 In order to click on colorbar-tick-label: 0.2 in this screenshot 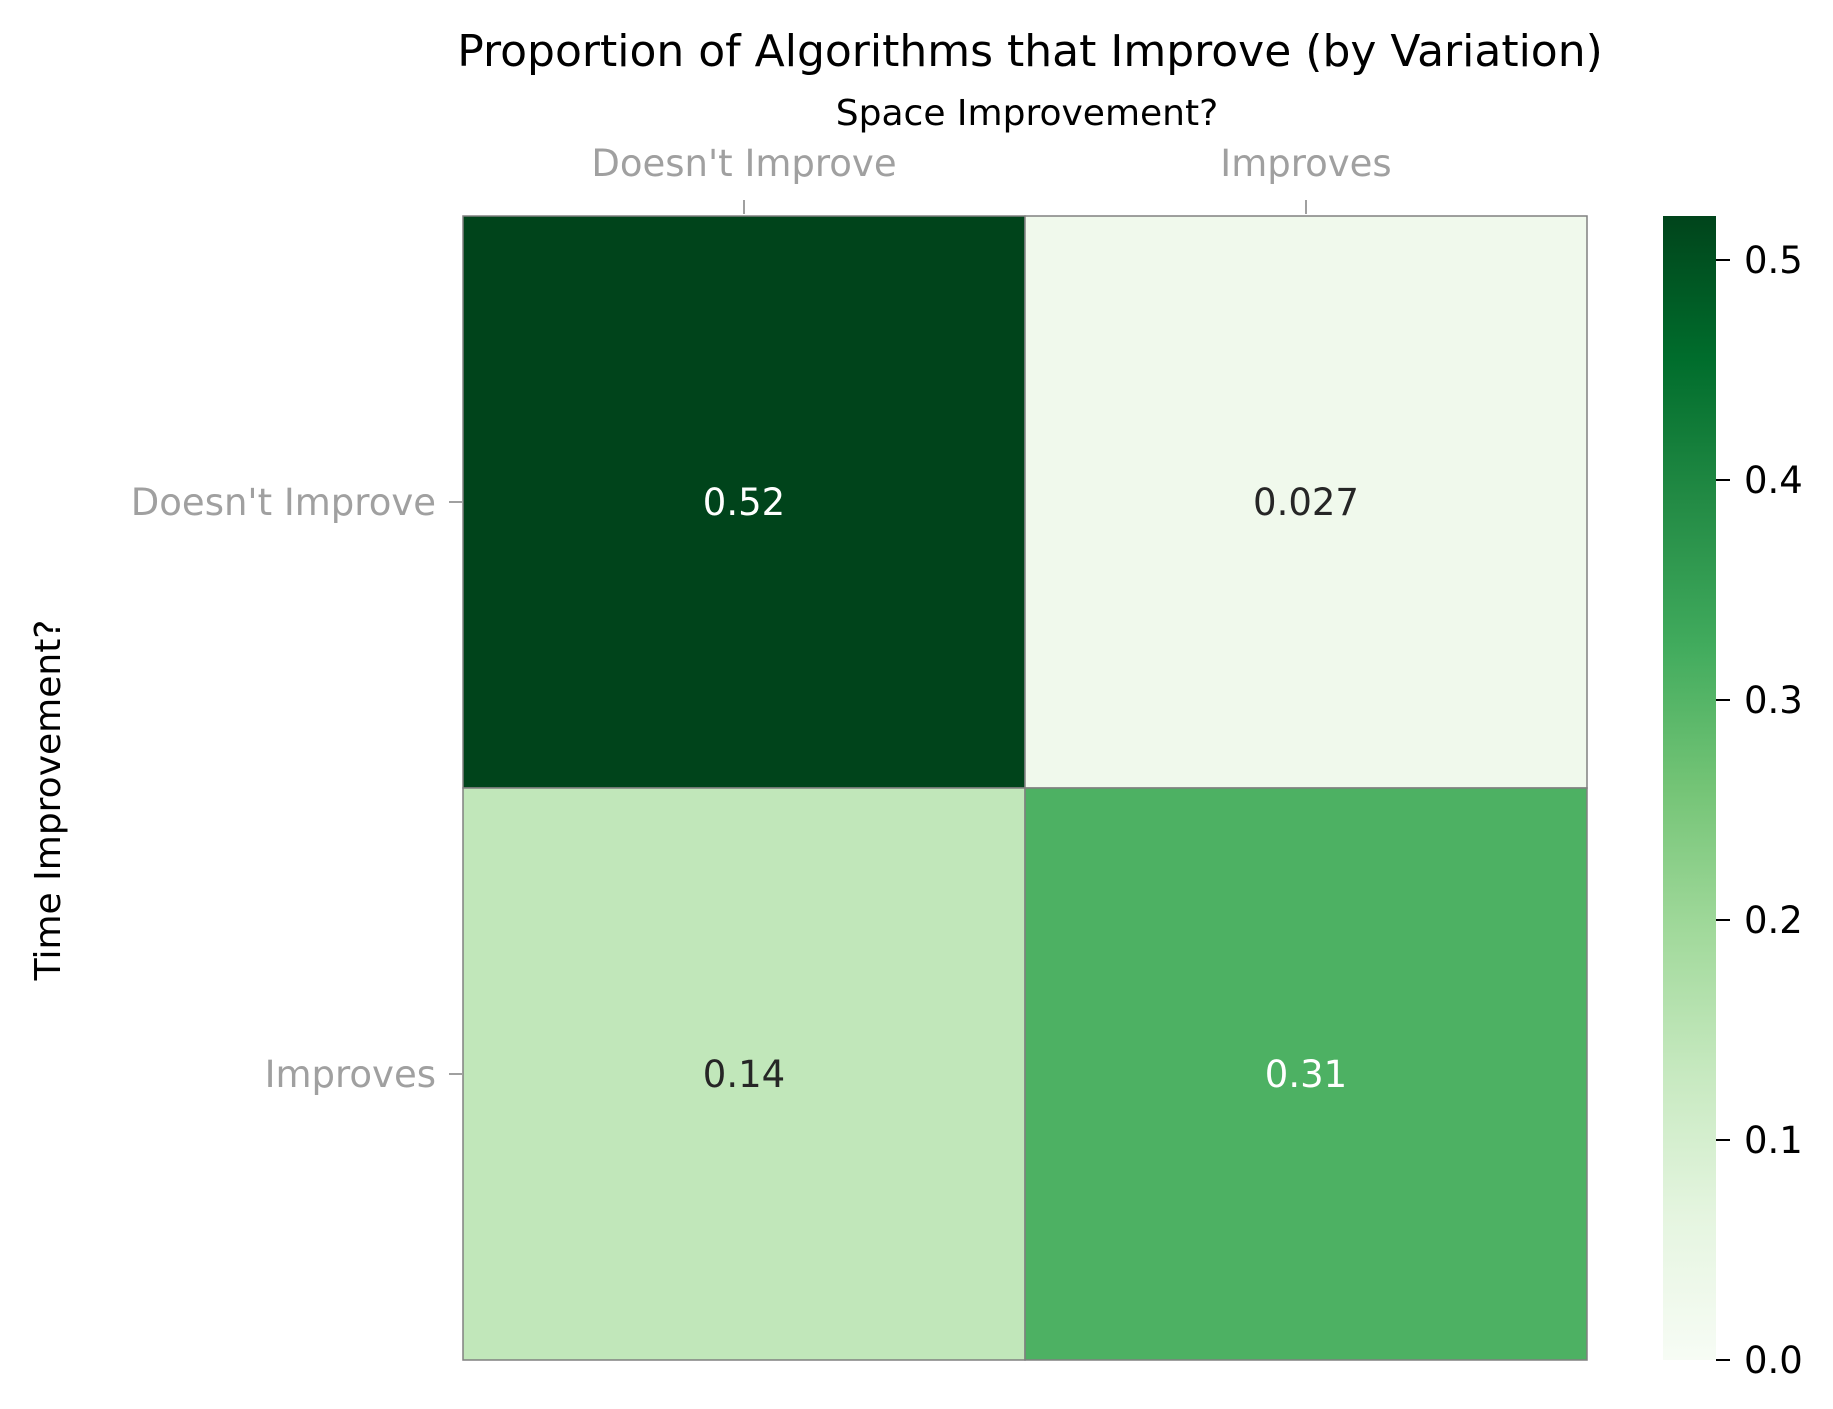, I will do `click(1773, 920)`.